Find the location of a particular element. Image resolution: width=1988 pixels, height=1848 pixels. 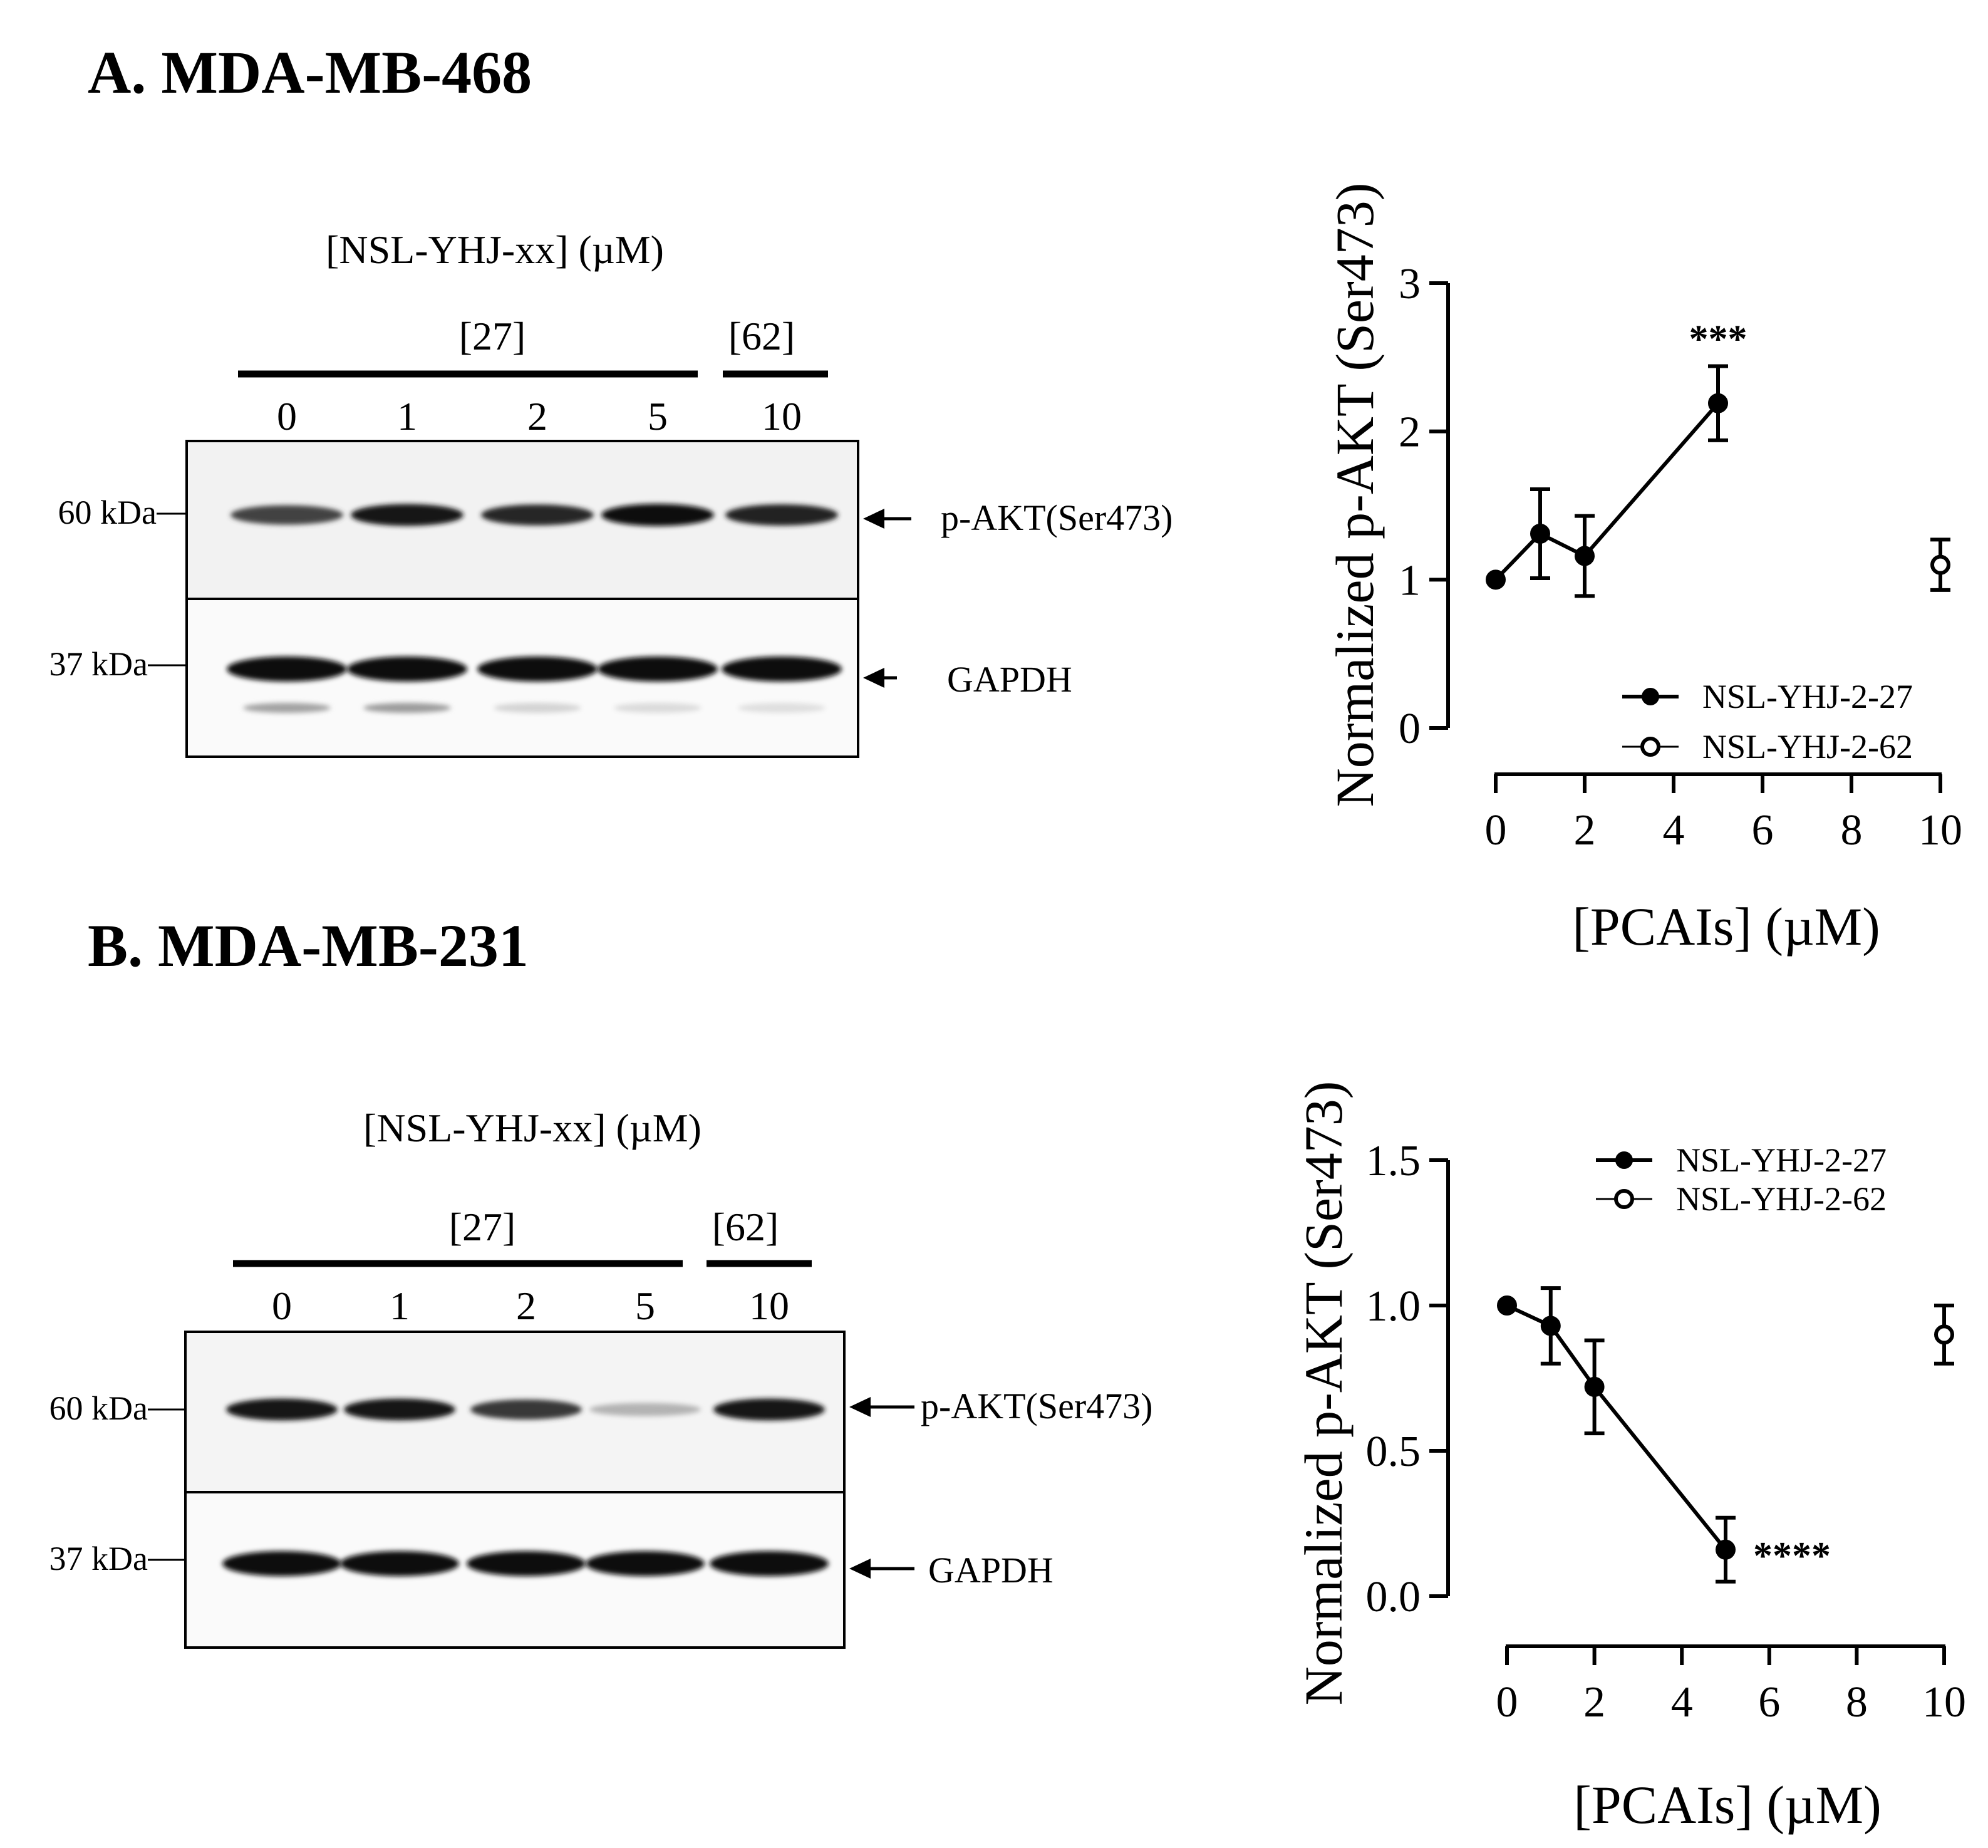

y-tick-label: 0.0 is located at coordinates (1393, 1597).